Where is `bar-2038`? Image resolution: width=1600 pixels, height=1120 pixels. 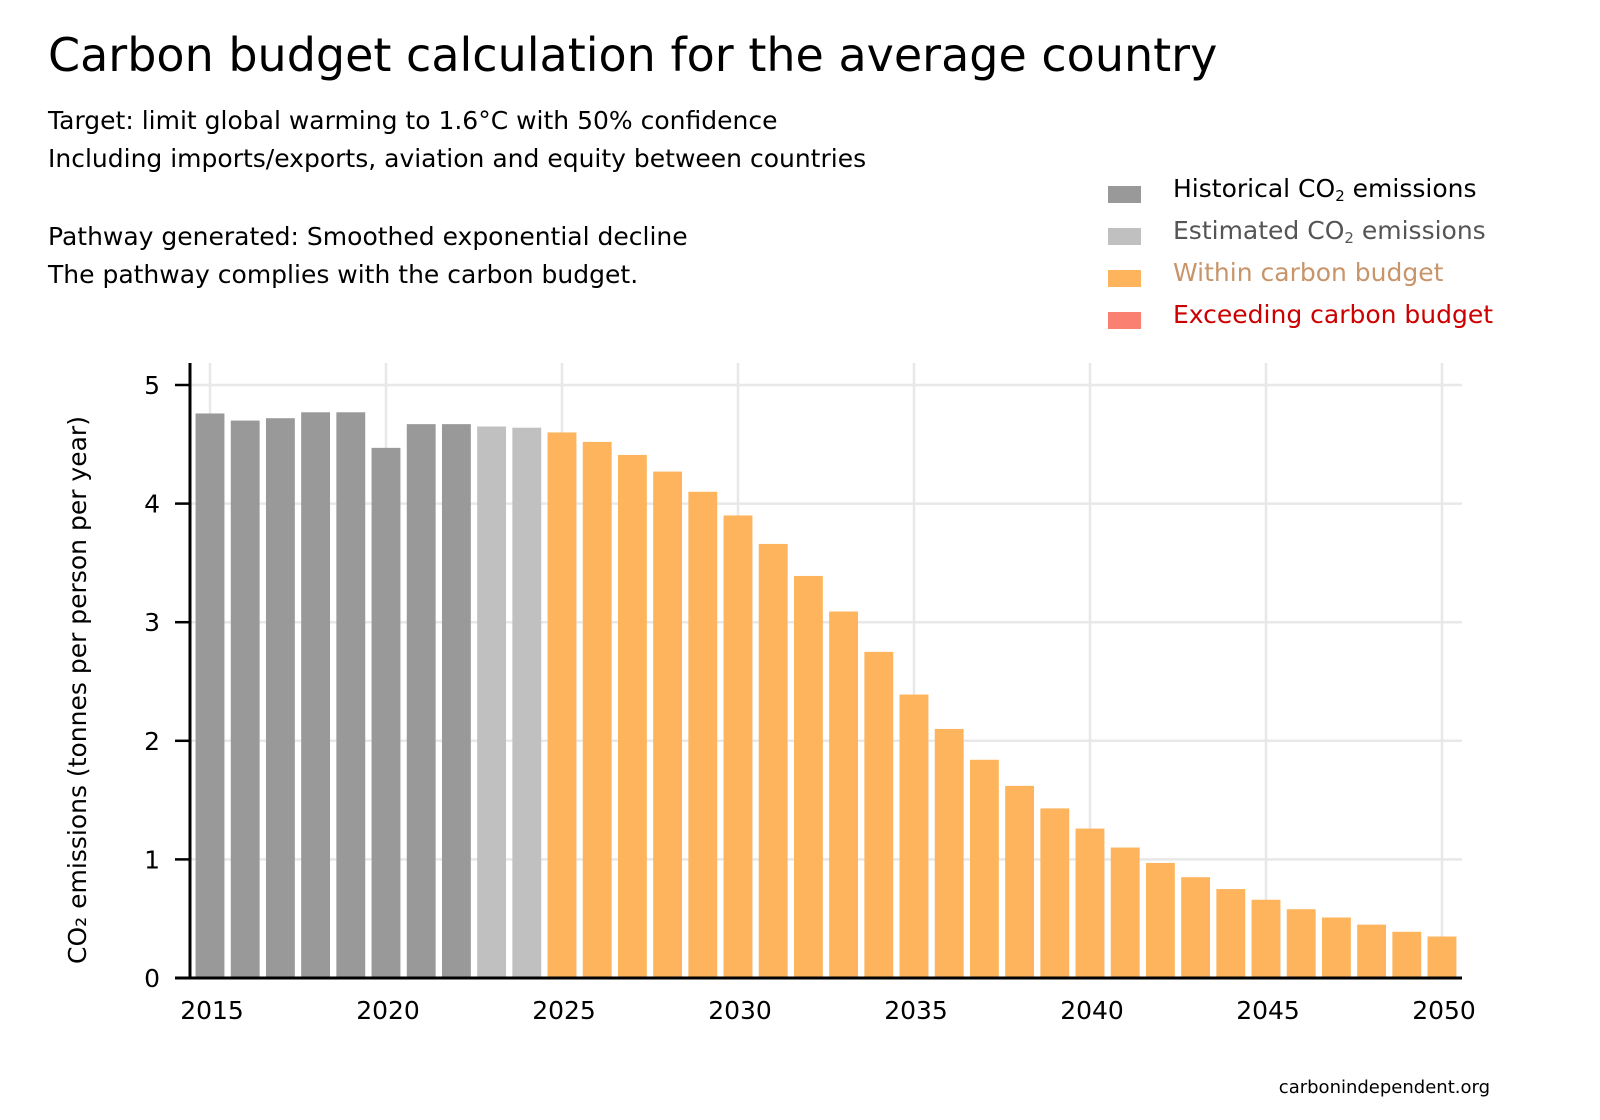
bar-2038 is located at coordinates (1020, 881).